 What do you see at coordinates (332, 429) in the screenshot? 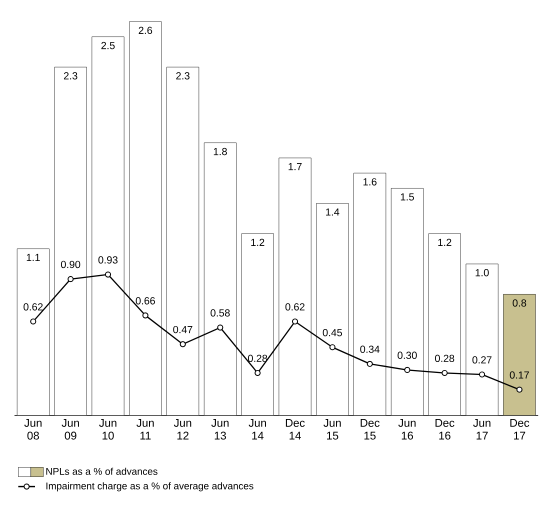
I see `x-tick-label: Jun 15` at bounding box center [332, 429].